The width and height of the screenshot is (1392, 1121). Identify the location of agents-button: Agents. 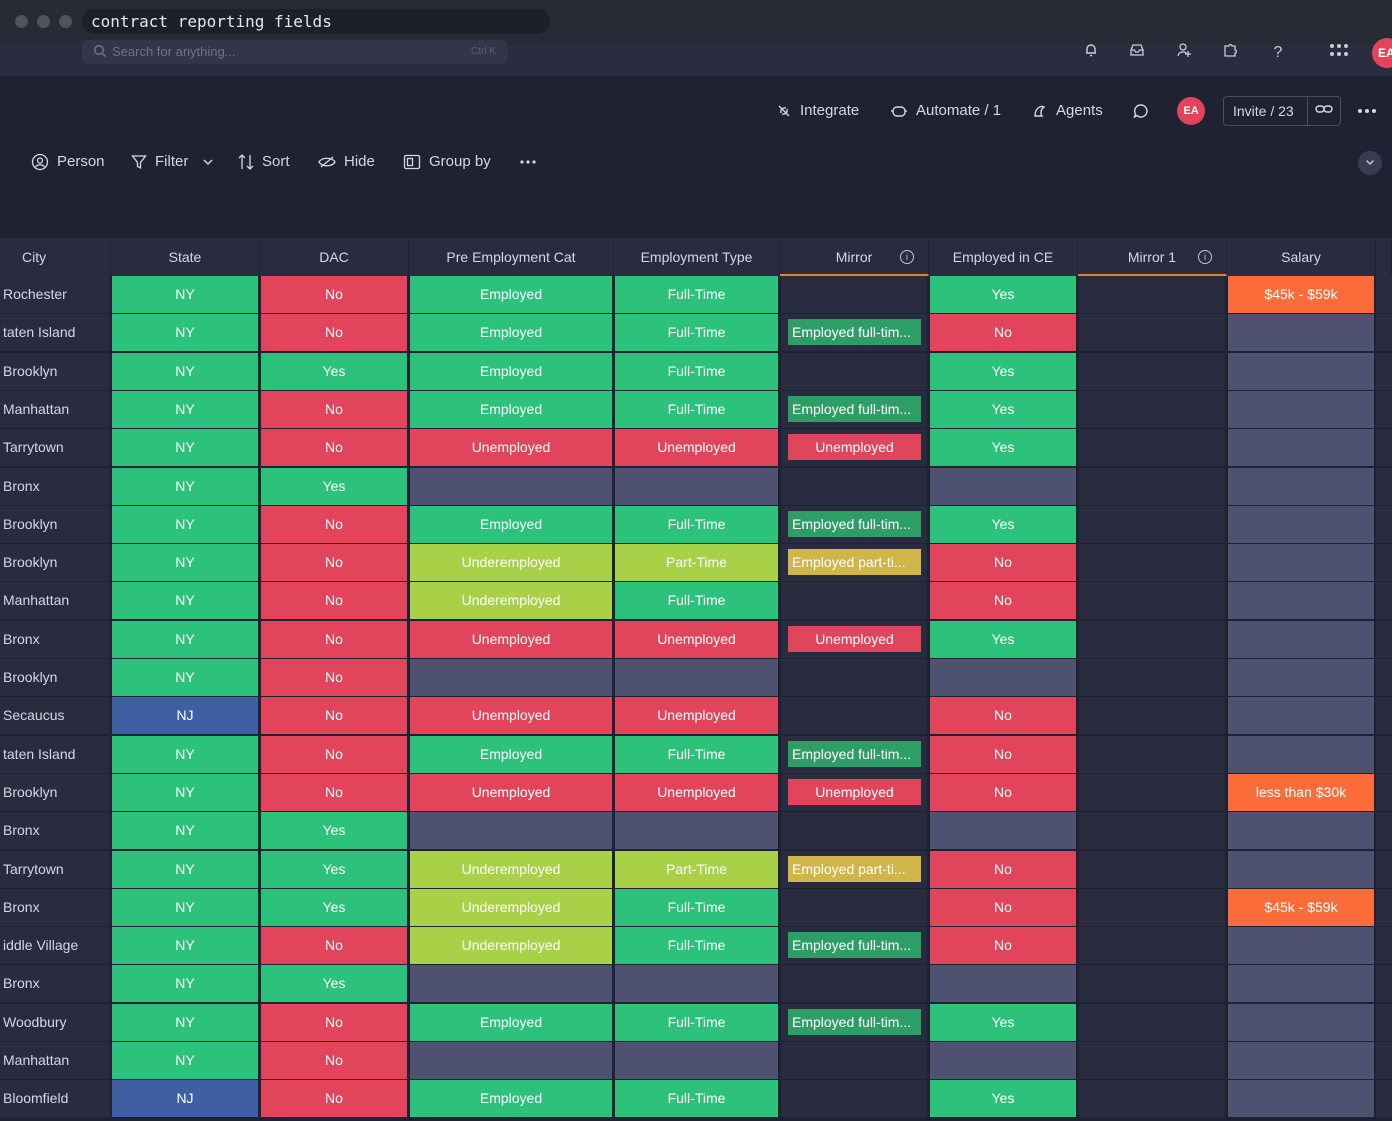
(1067, 111).